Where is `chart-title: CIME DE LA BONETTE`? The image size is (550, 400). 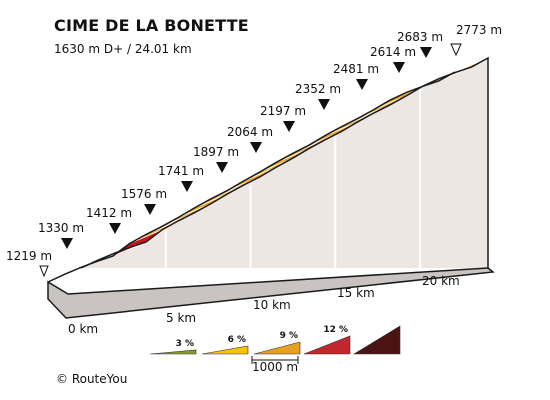
chart-title: CIME DE LA BONETTE is located at coordinates (151, 25).